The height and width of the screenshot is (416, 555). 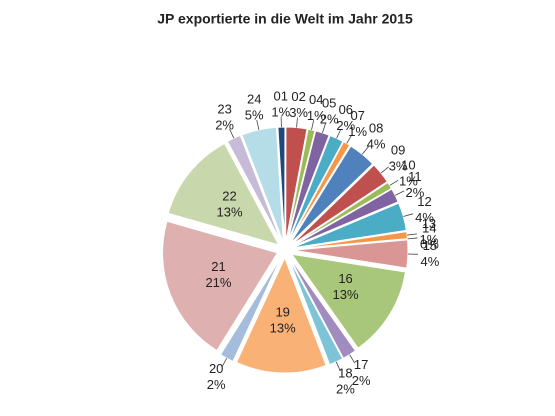 I want to click on slice-category: 04, so click(x=316, y=99).